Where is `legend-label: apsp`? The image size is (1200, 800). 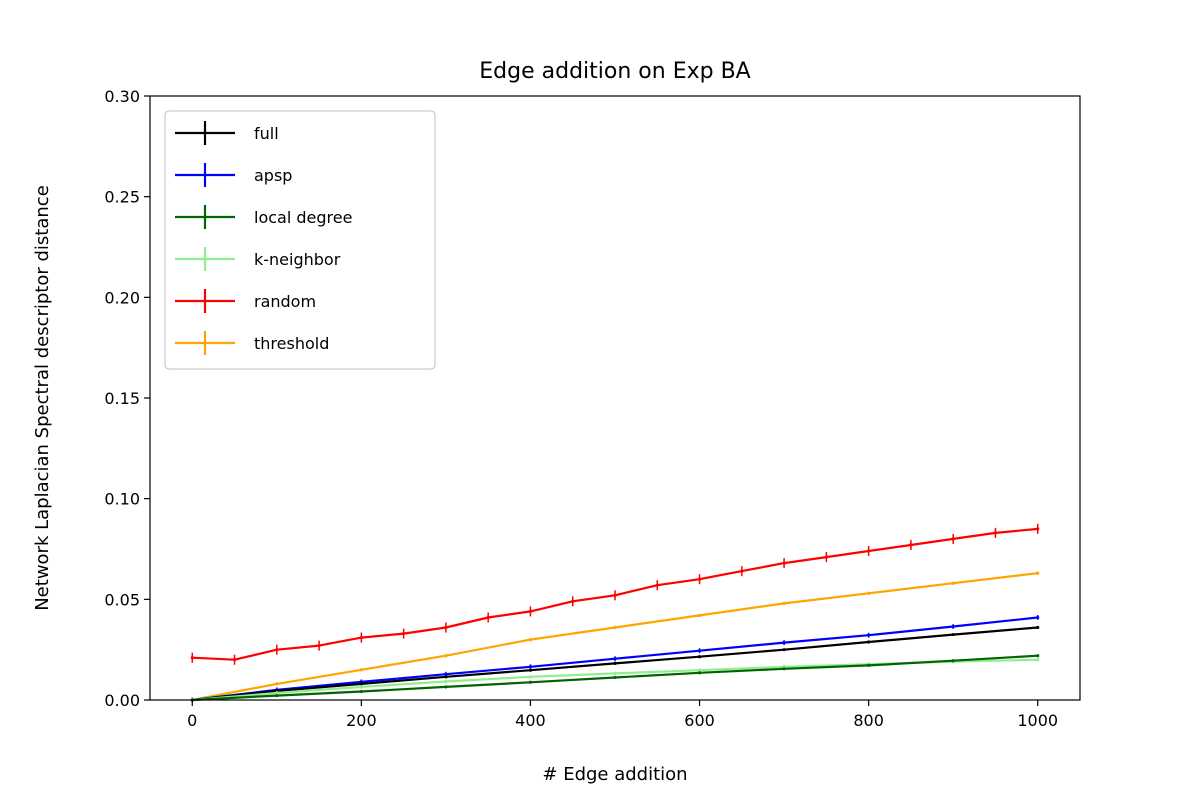 legend-label: apsp is located at coordinates (273, 175).